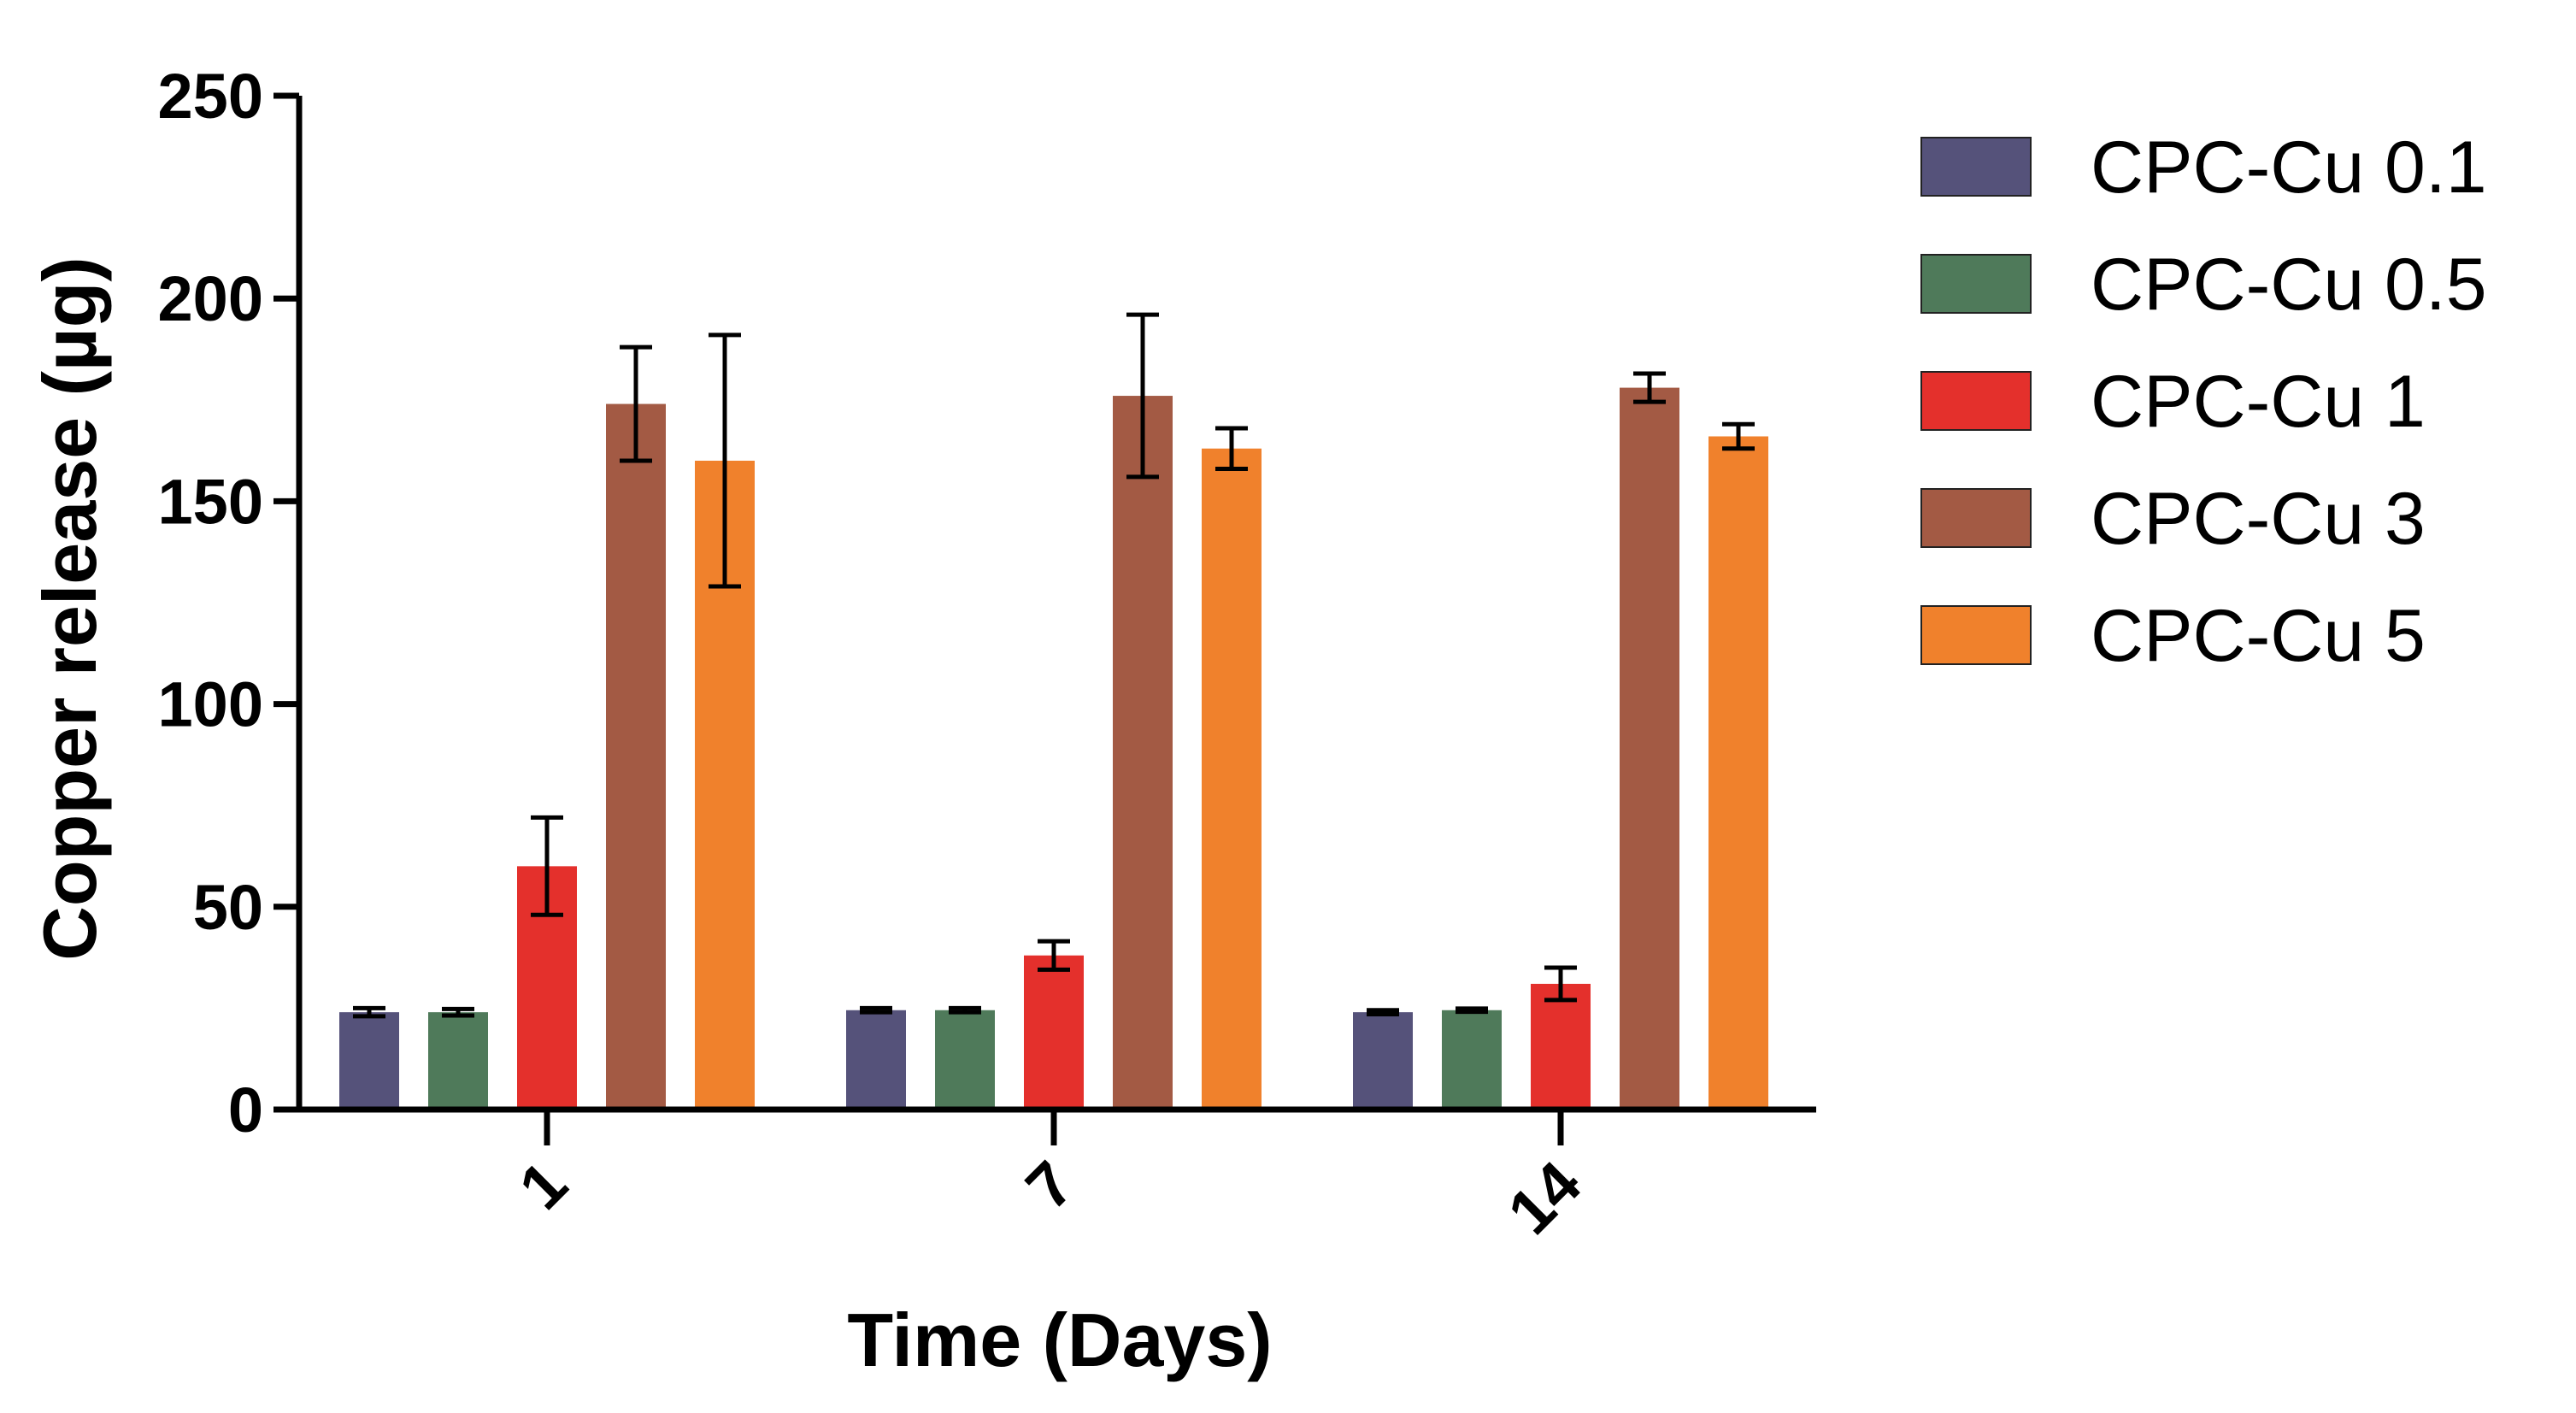 The width and height of the screenshot is (2576, 1413). What do you see at coordinates (210, 298) in the screenshot?
I see `y-tick-label: 200` at bounding box center [210, 298].